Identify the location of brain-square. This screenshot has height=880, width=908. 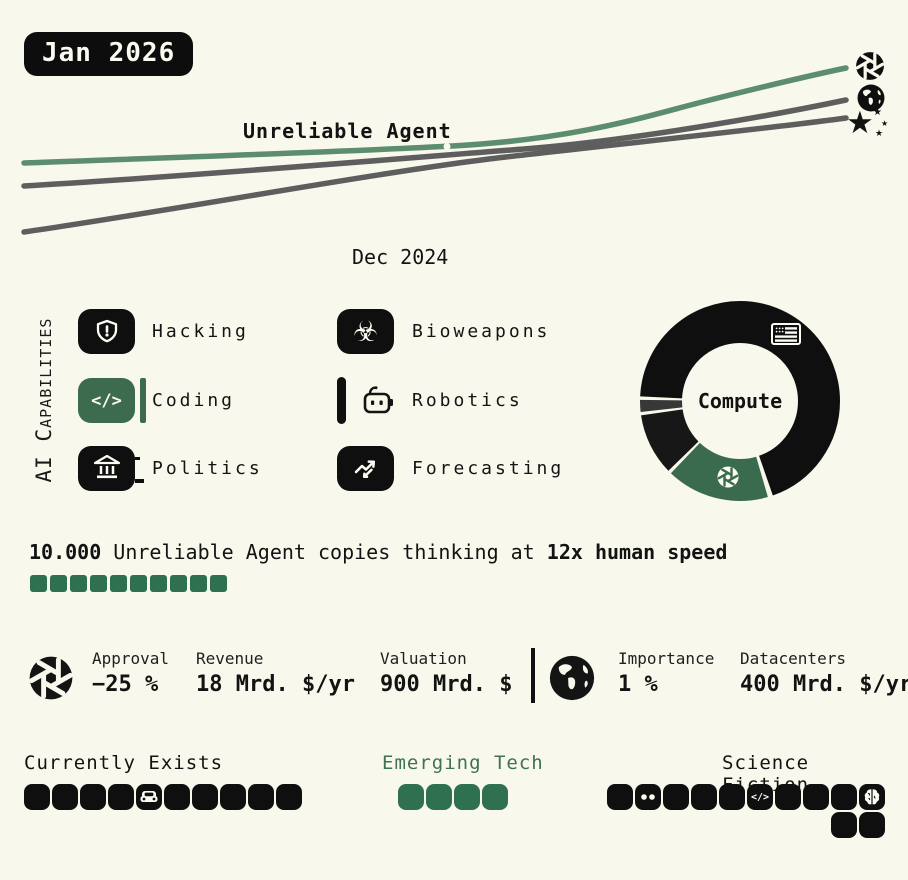
(872, 797).